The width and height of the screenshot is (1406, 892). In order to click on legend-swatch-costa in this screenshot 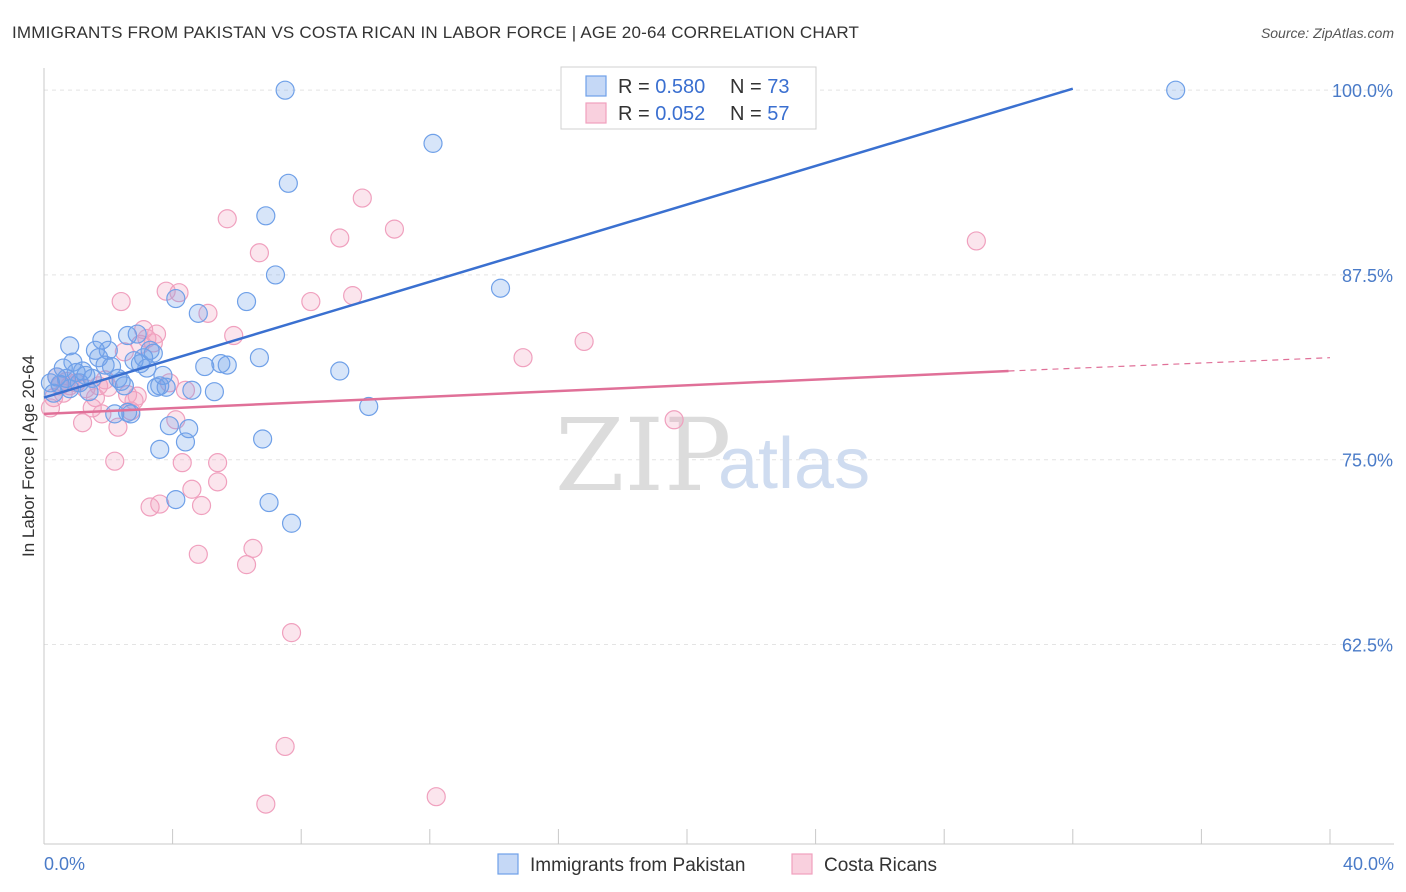, I will do `click(596, 113)`.